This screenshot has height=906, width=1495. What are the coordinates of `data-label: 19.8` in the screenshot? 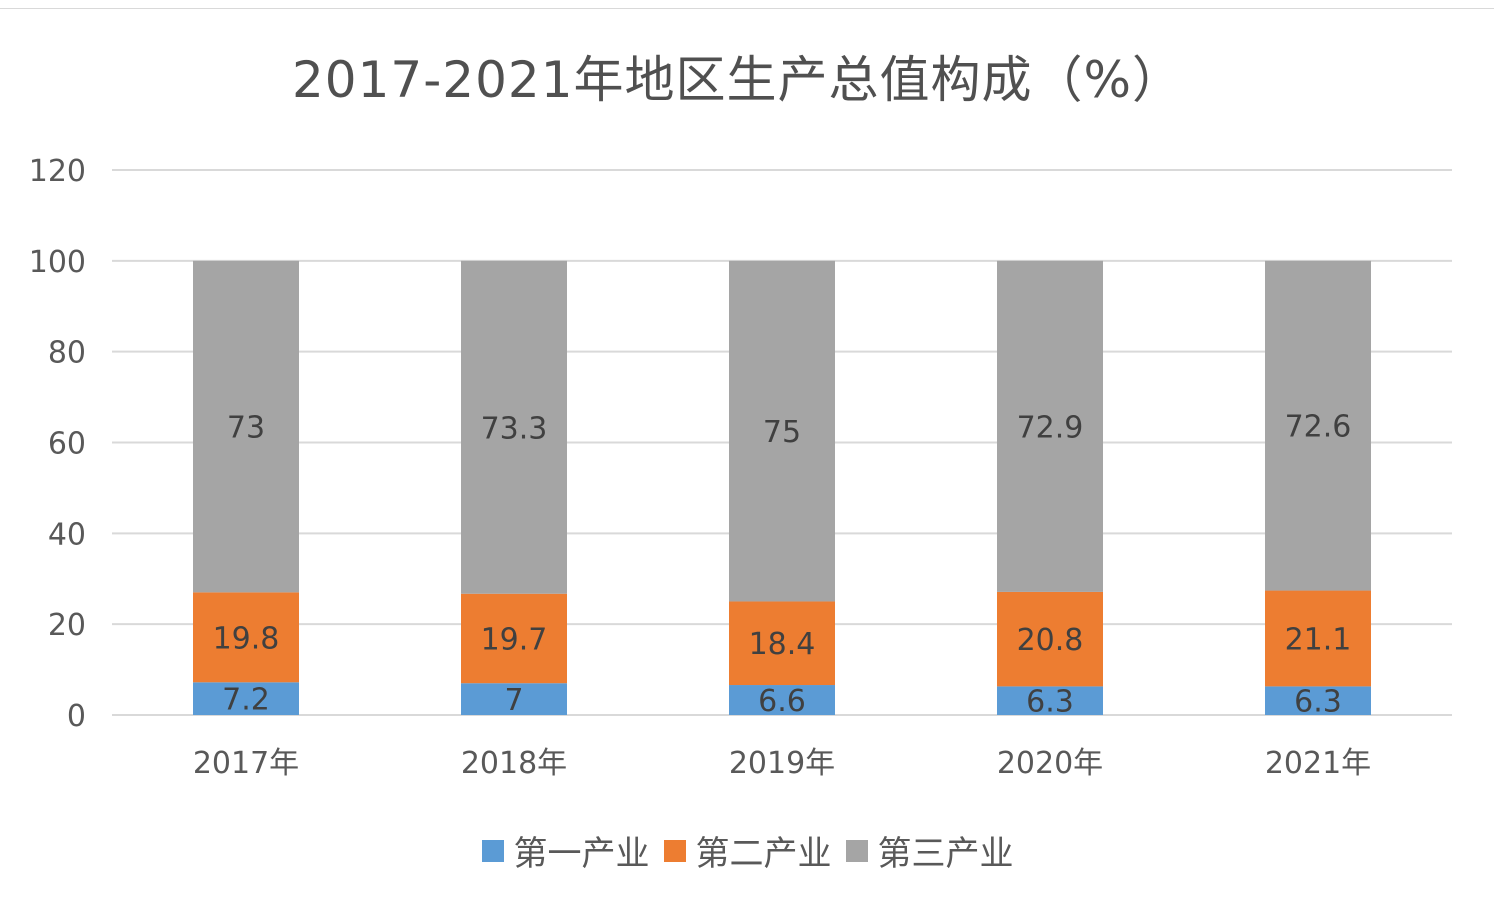 It's located at (246, 638).